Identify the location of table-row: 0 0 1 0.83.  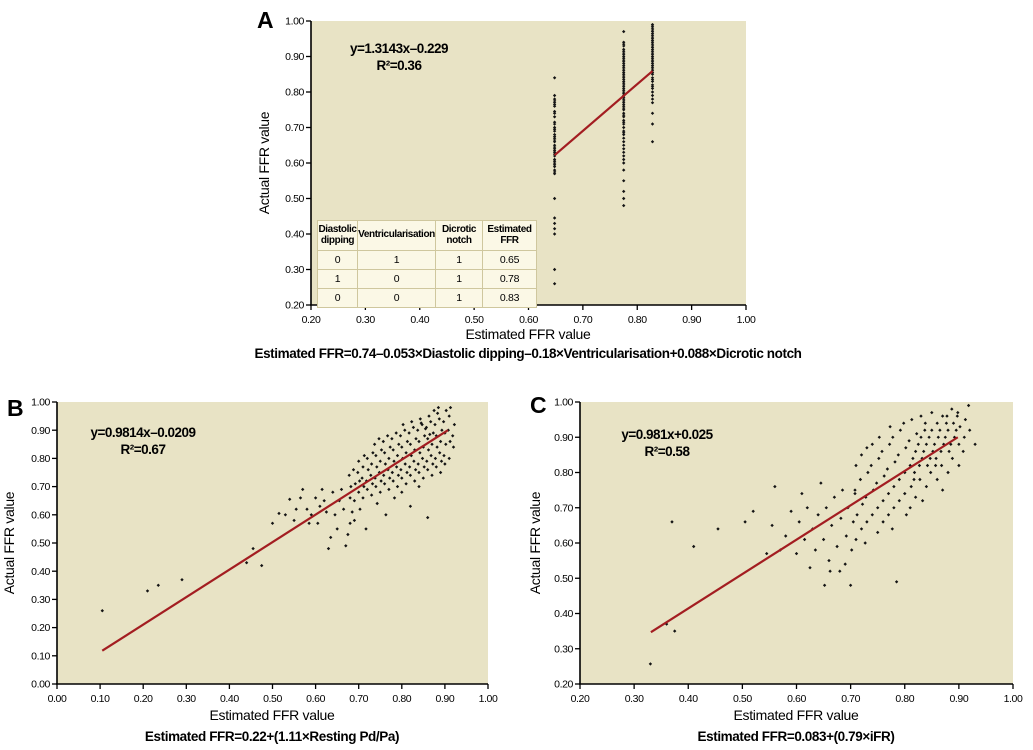
(427, 298).